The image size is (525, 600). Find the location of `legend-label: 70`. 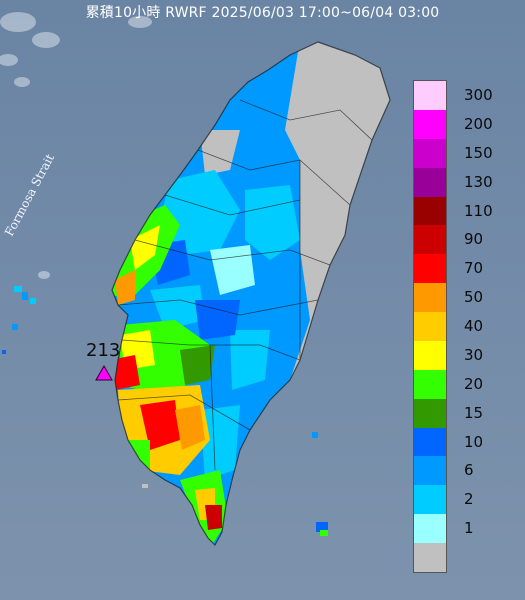

legend-label: 70 is located at coordinates (474, 268).